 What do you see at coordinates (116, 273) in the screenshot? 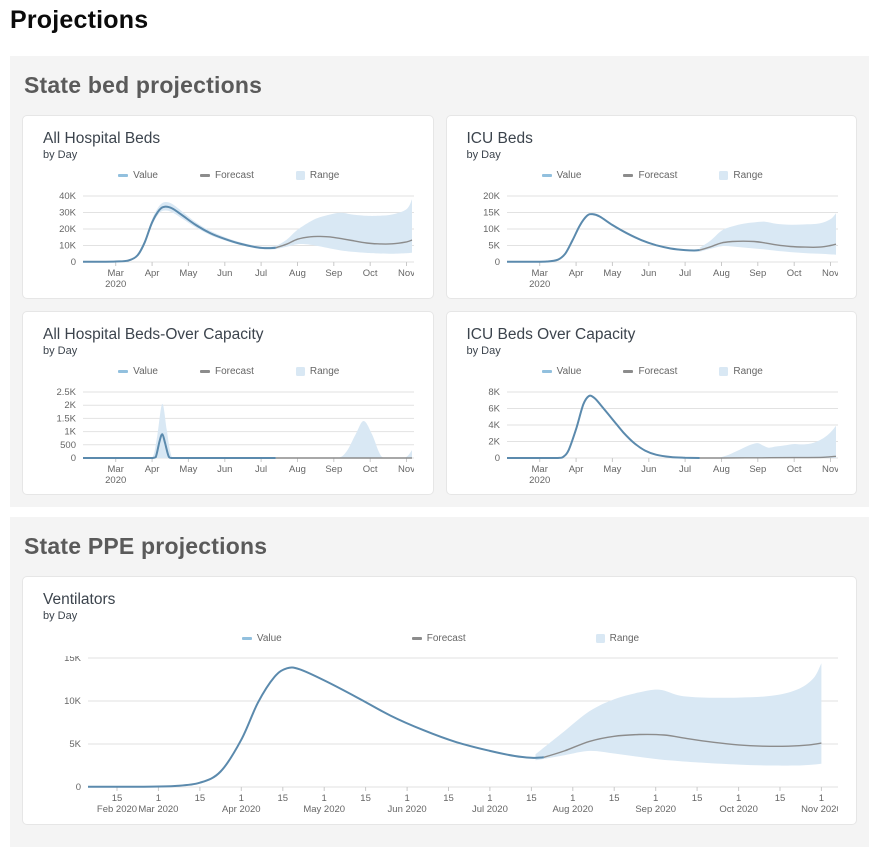
I see `svg-text: Mar` at bounding box center [116, 273].